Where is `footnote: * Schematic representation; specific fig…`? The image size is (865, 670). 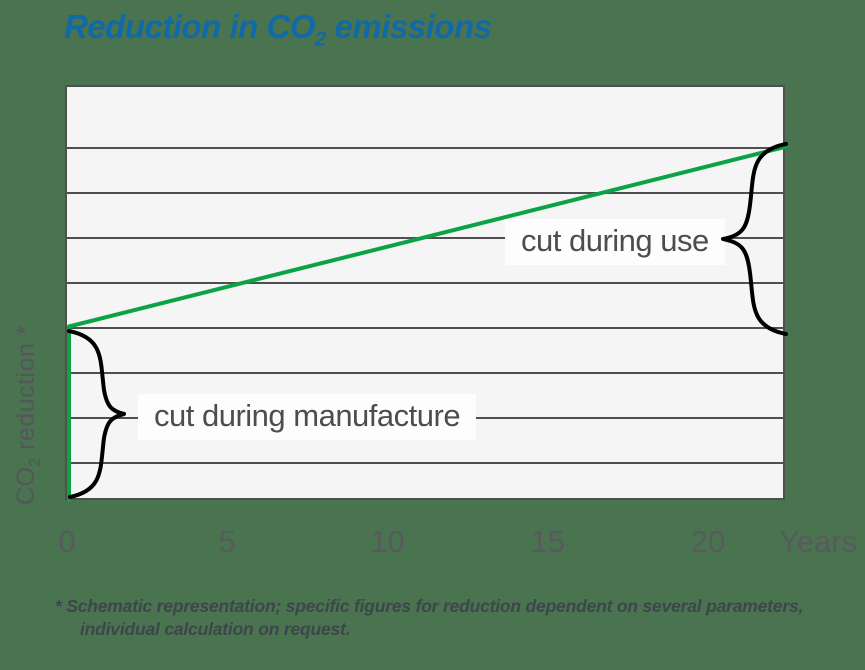 footnote: * Schematic representation; specific fig… is located at coordinates (429, 618).